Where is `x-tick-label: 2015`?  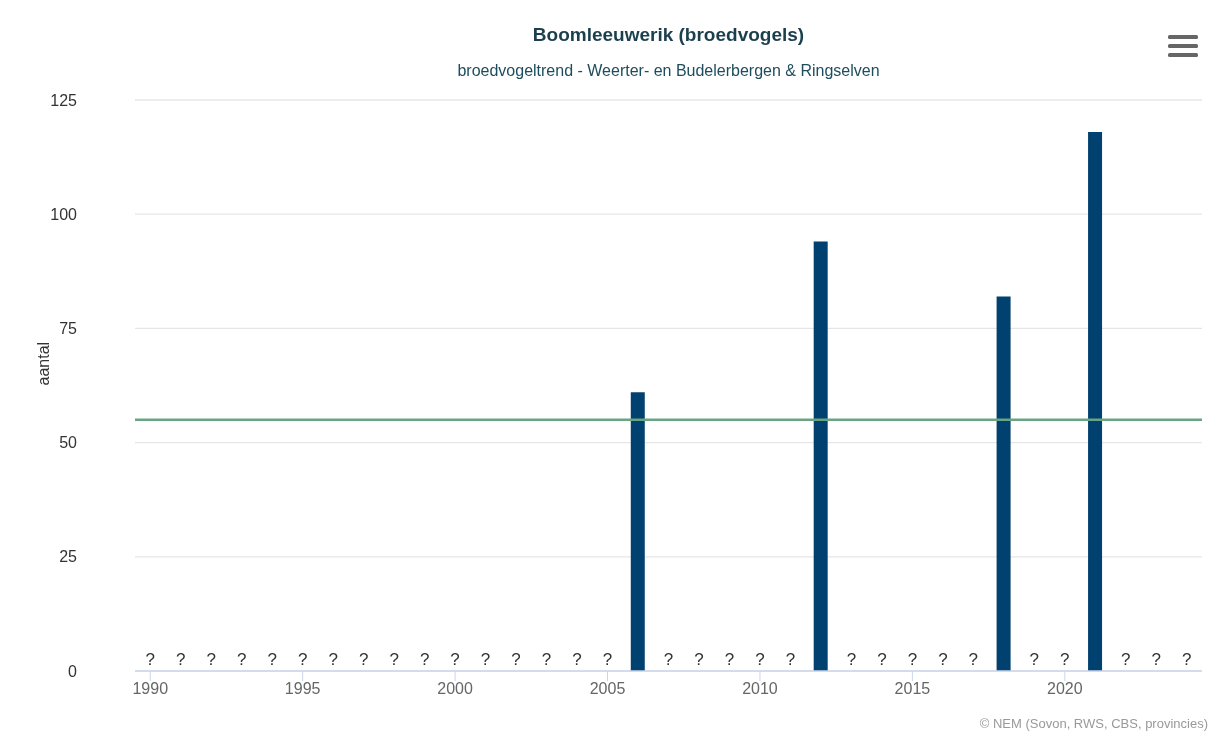 x-tick-label: 2015 is located at coordinates (912, 689).